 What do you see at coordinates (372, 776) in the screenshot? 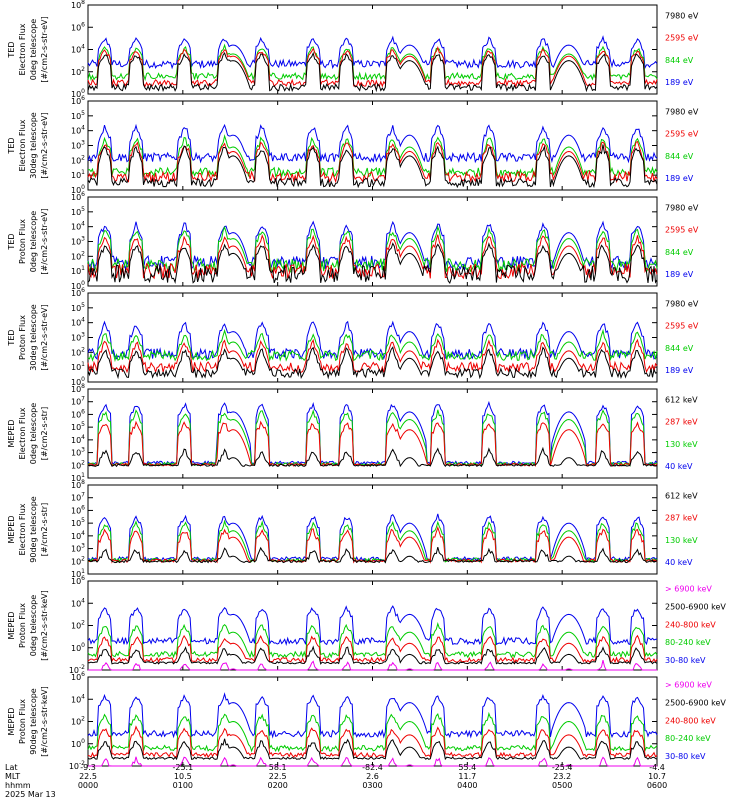
I see `x-tick-label-mlt: 2.6` at bounding box center [372, 776].